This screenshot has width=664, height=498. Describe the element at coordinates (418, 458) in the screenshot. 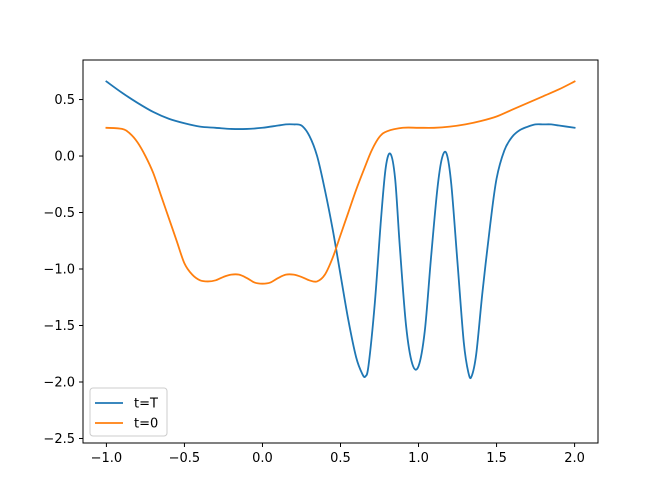

I see `x-tick-label: 1.0` at that location.